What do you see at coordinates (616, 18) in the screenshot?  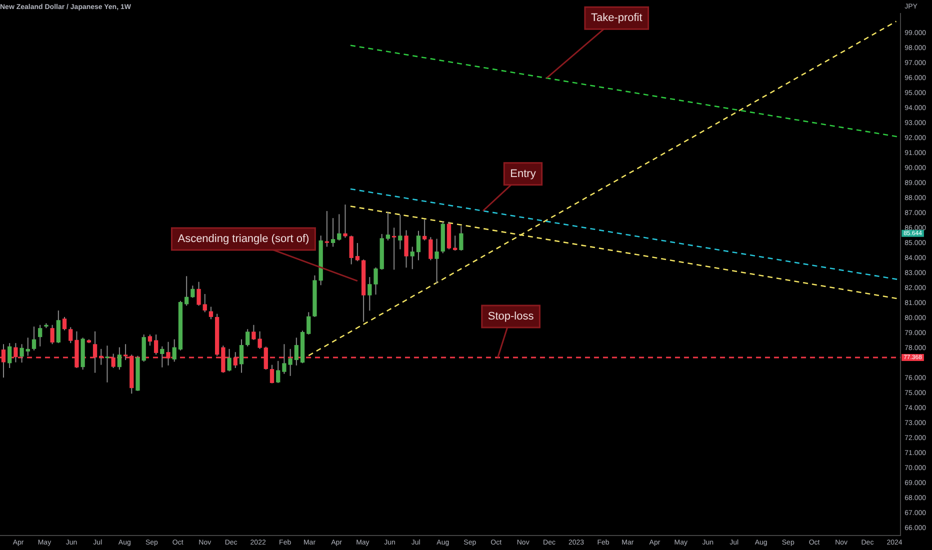 I see `annotation: Take-profit` at bounding box center [616, 18].